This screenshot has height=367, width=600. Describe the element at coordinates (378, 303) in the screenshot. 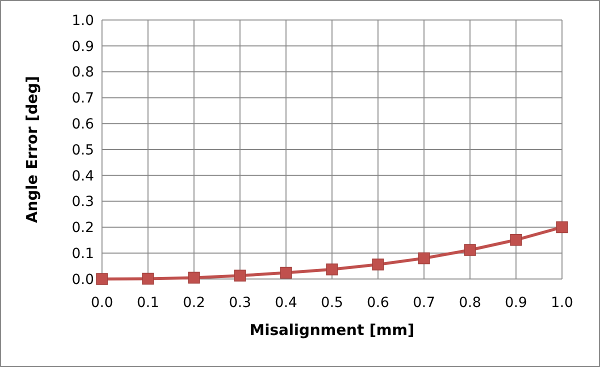

I see `x-tick-label: 0.6` at that location.